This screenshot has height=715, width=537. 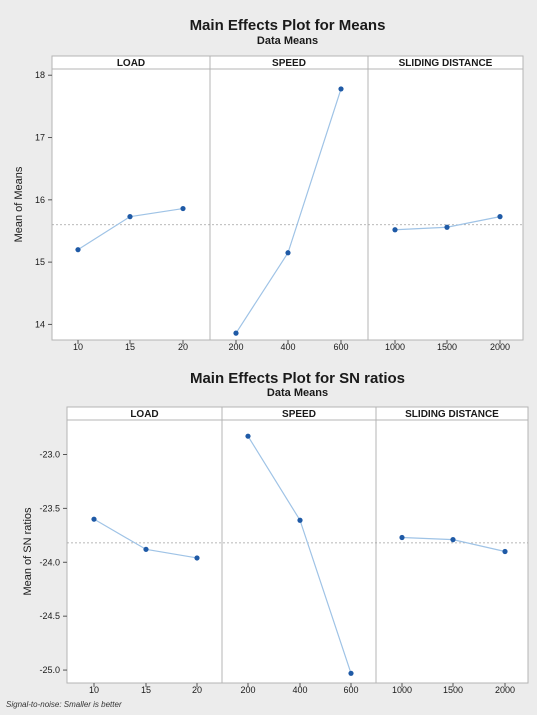 What do you see at coordinates (131, 63) in the screenshot?
I see `chart1-panel-label: LOAD` at bounding box center [131, 63].